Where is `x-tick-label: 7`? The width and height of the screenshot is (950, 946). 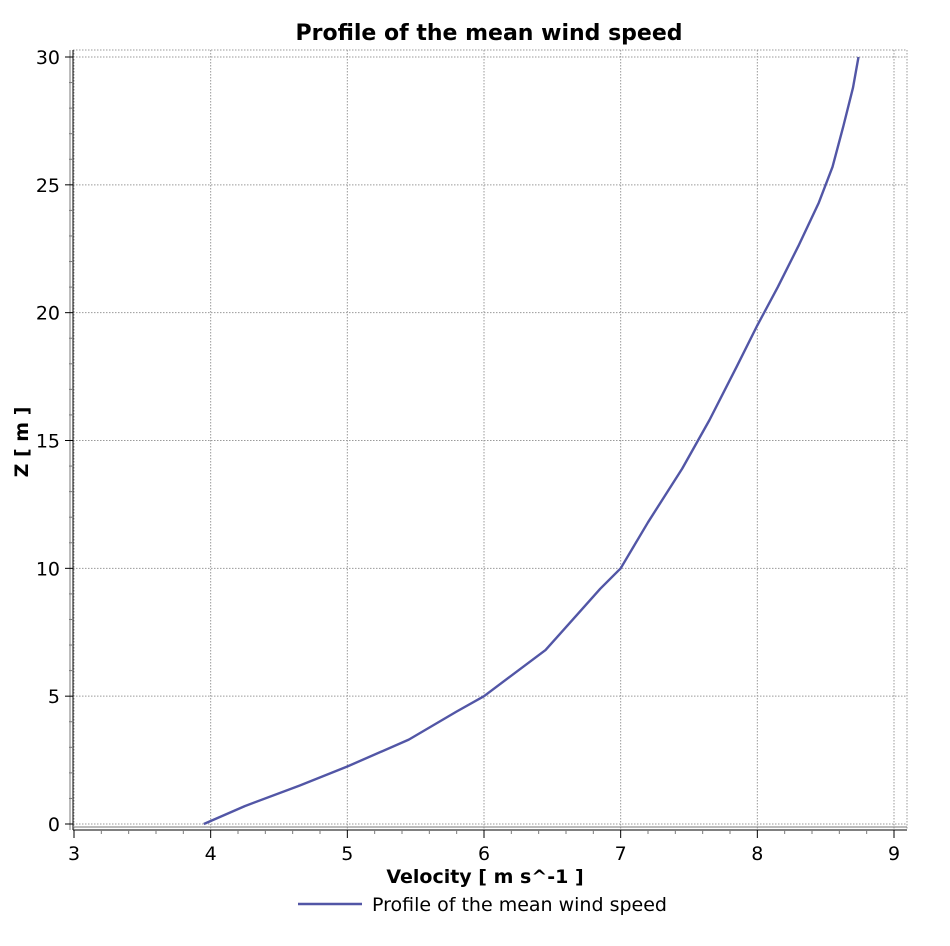
x-tick-label: 7 is located at coordinates (621, 854).